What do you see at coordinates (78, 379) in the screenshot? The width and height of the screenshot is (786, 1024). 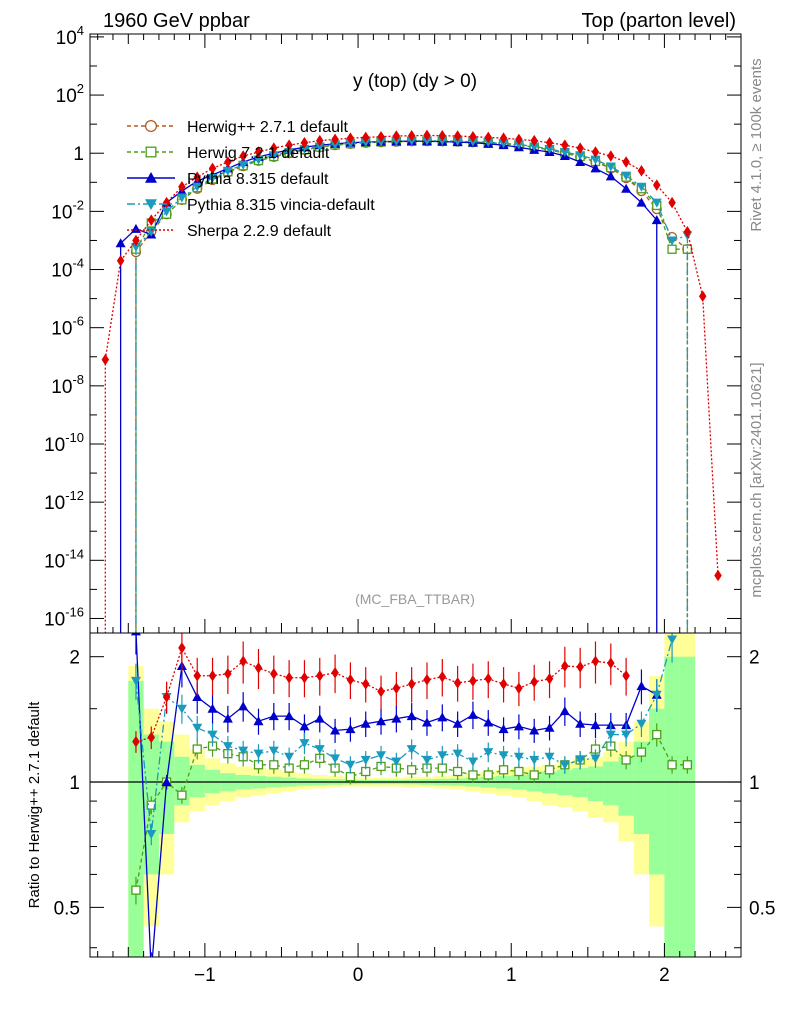 I see `main-y-tick-exponent: -8` at bounding box center [78, 379].